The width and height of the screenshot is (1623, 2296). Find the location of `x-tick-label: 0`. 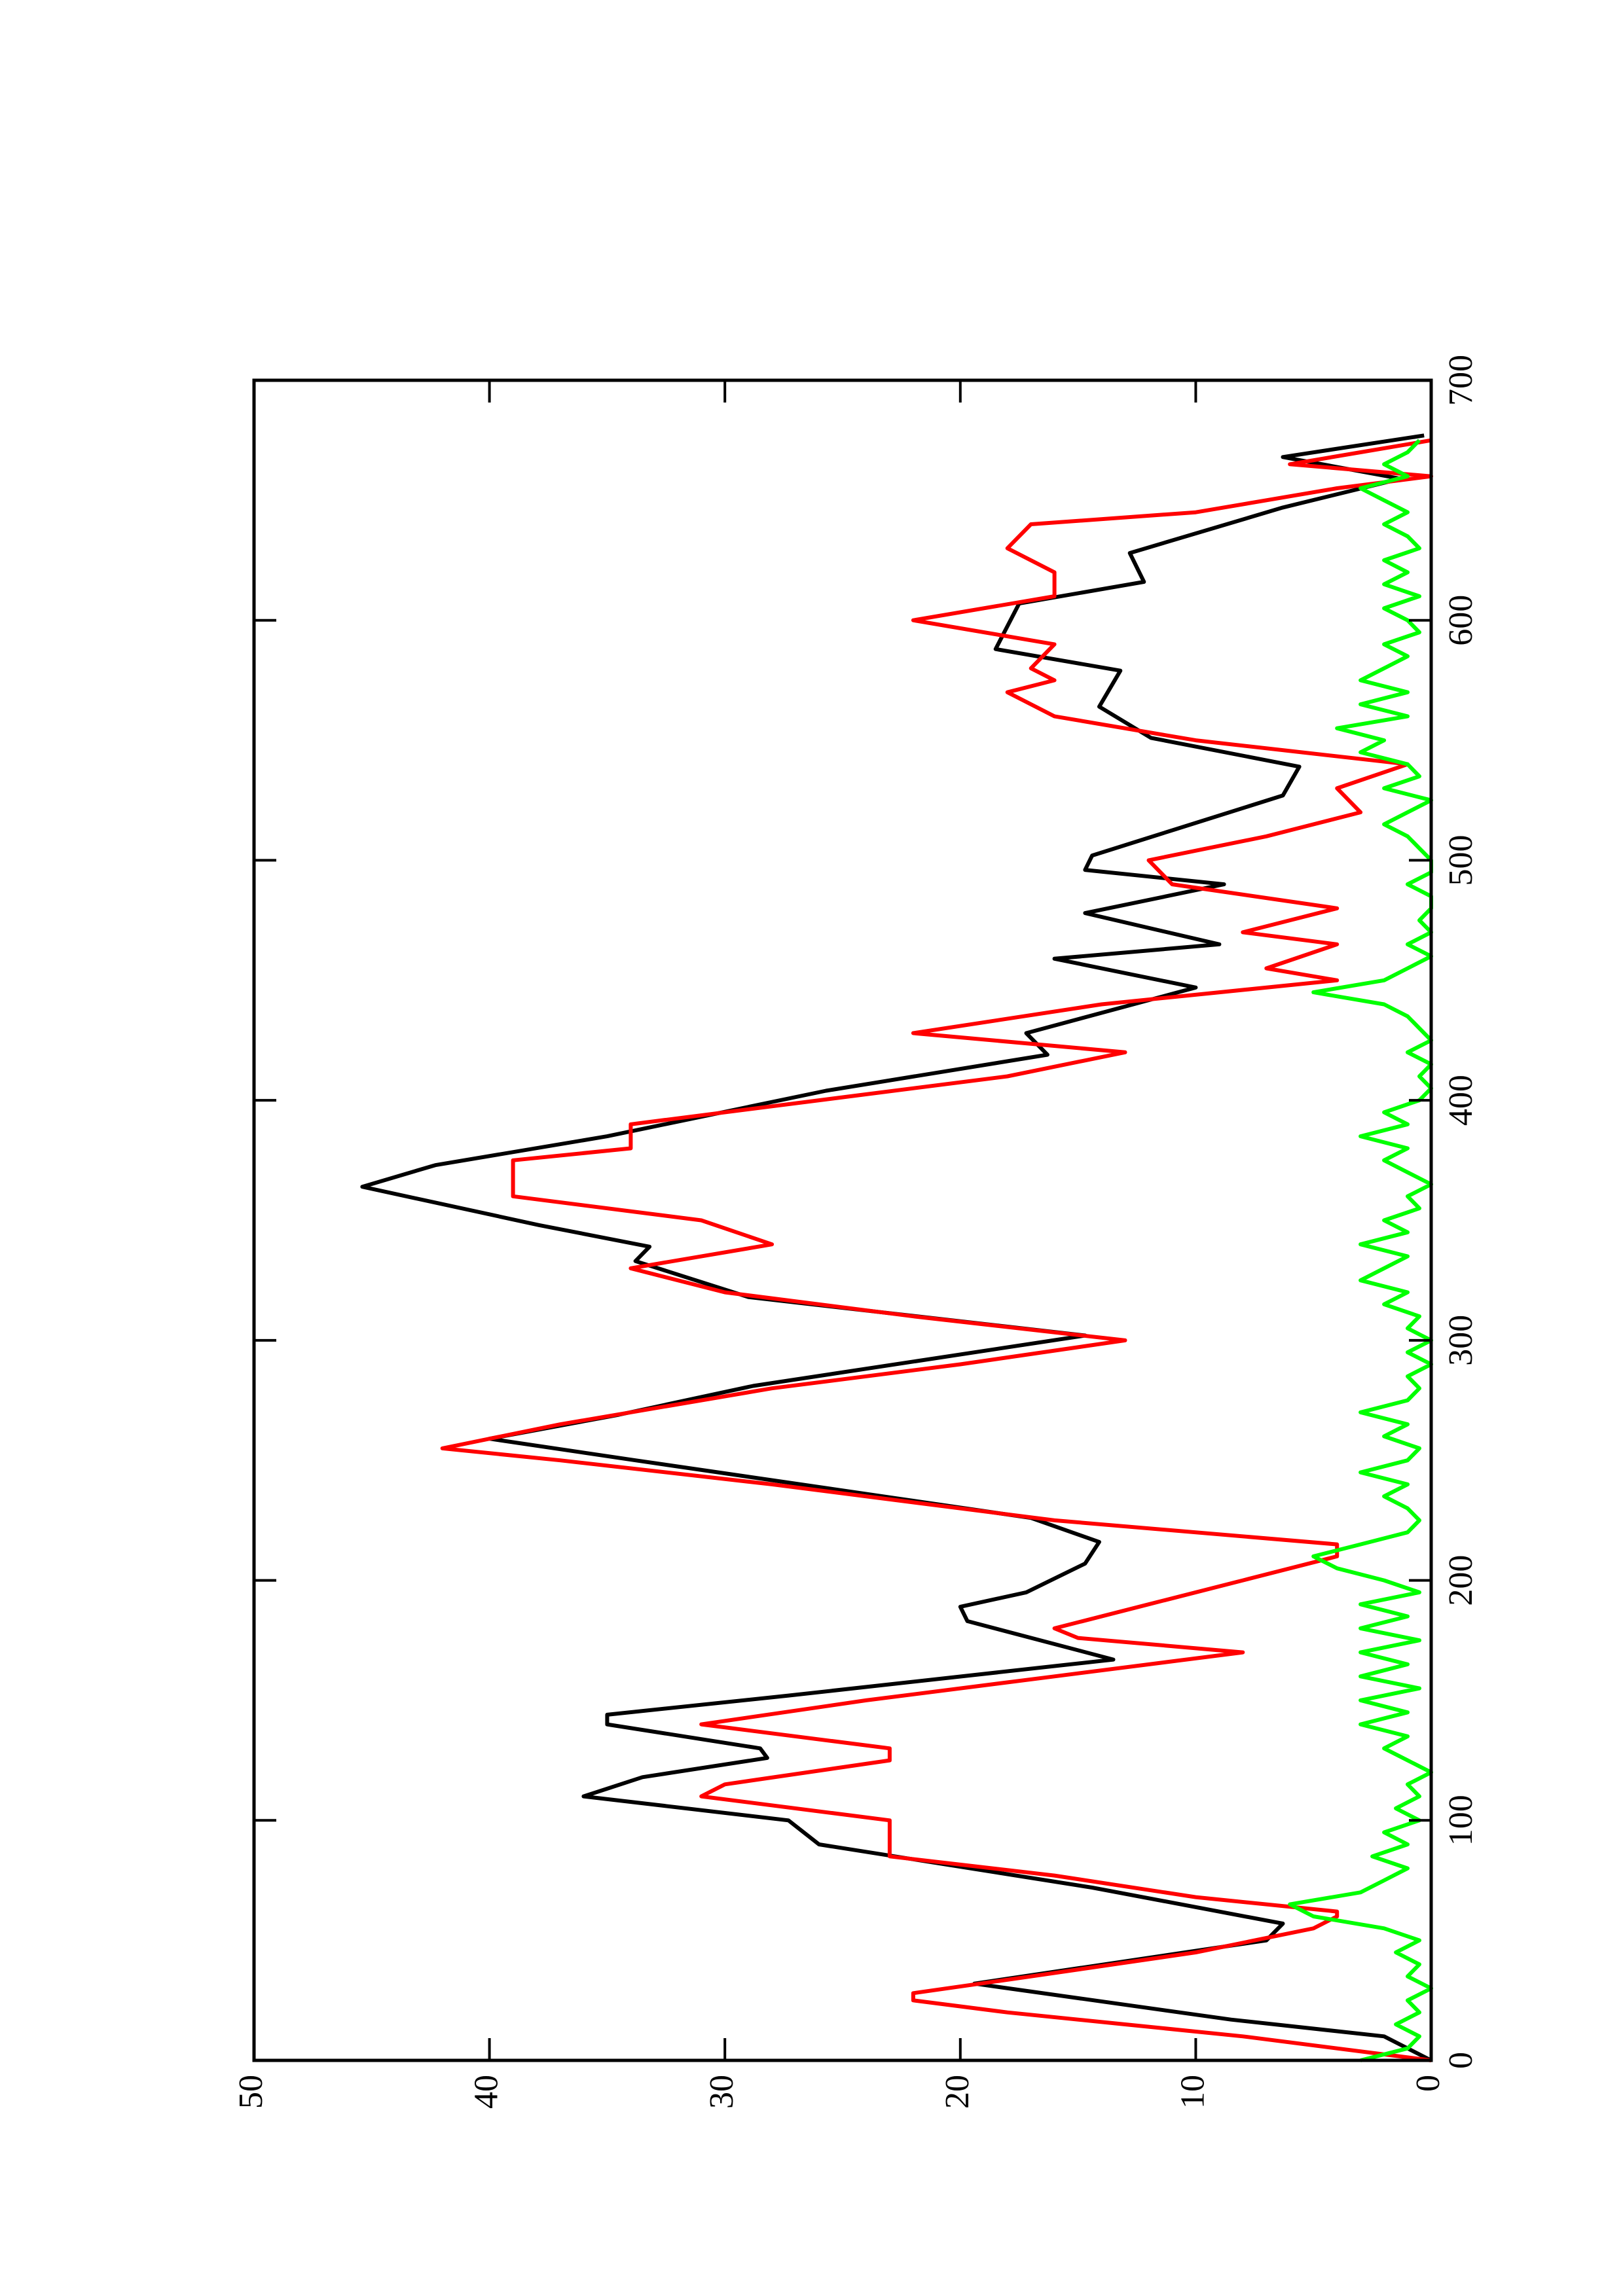

x-tick-label: 0 is located at coordinates (1461, 2060).